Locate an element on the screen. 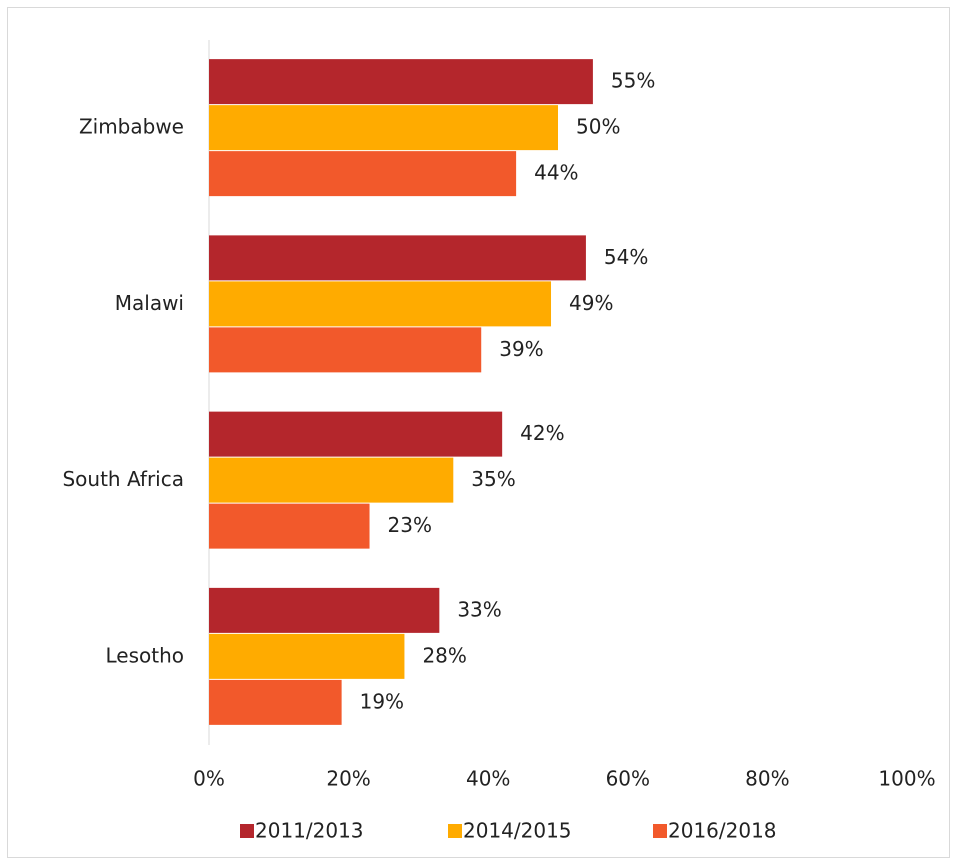 Image resolution: width=958 pixels, height=865 pixels. x-tick-label: 60% is located at coordinates (628, 779).